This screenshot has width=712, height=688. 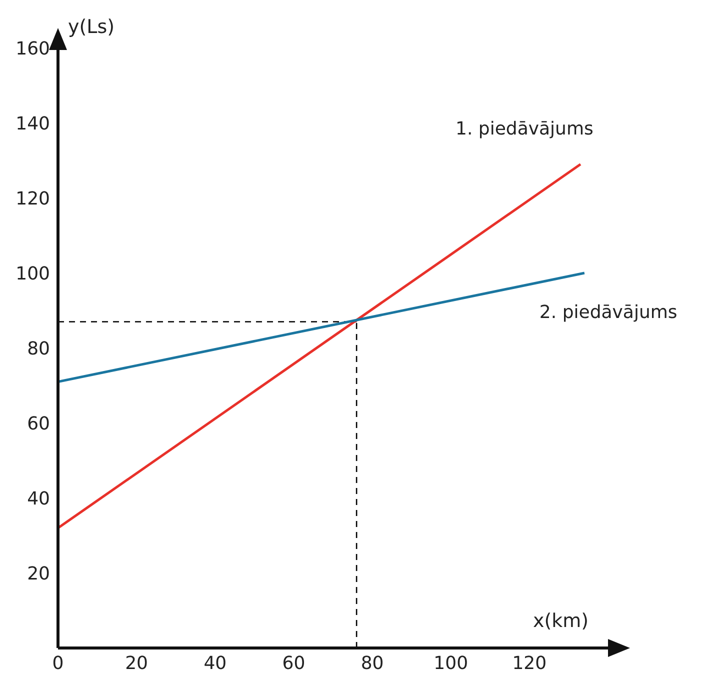 I want to click on x-tick-label: 120, so click(x=529, y=663).